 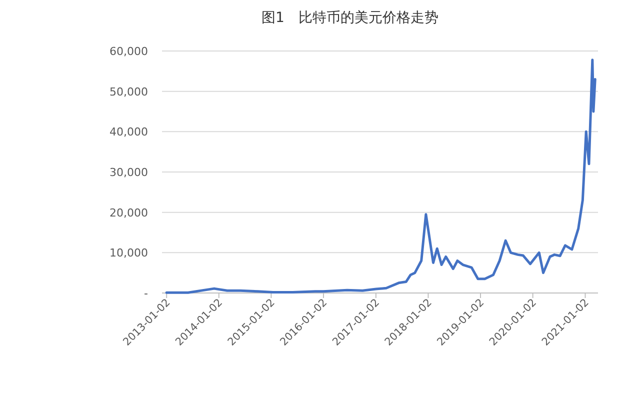 What do you see at coordinates (129, 253) in the screenshot?
I see `y-tick-label: 10,000` at bounding box center [129, 253].